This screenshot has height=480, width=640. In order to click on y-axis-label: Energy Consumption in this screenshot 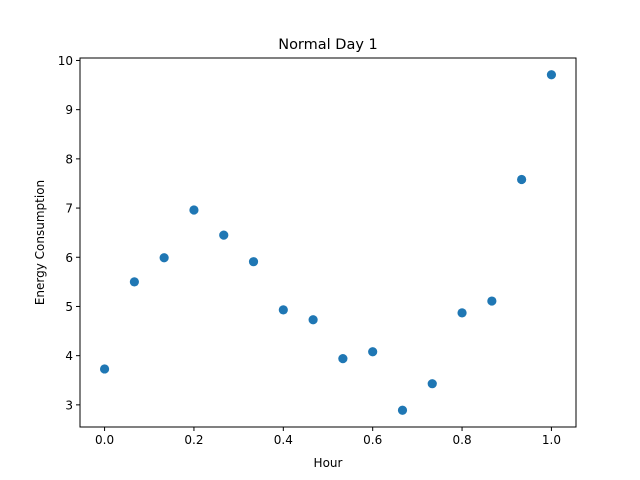, I will do `click(40, 242)`.